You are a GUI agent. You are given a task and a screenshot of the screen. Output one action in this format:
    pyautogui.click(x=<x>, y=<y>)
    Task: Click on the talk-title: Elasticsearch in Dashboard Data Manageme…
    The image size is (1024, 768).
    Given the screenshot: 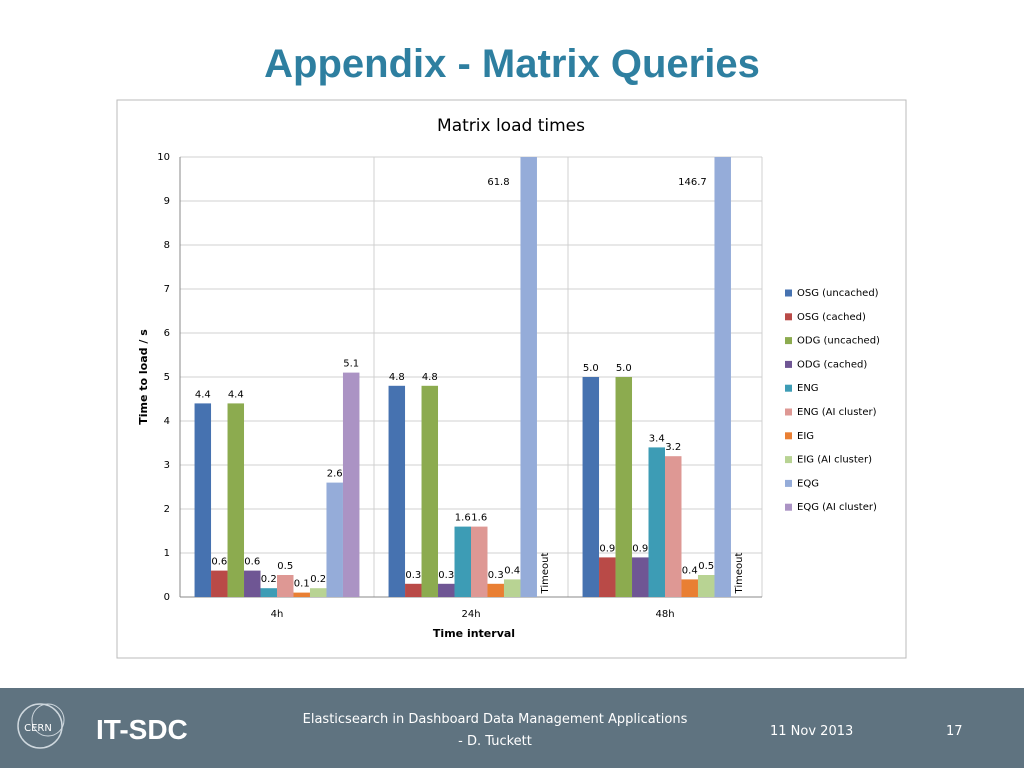 What is the action you would take?
    pyautogui.click(x=495, y=719)
    